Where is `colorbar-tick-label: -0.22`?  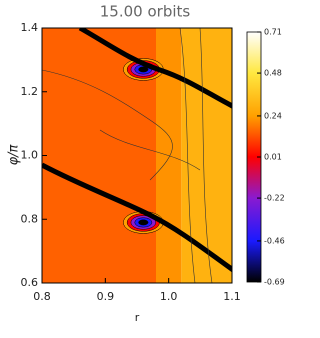 colorbar-tick-label: -0.22 is located at coordinates (274, 198).